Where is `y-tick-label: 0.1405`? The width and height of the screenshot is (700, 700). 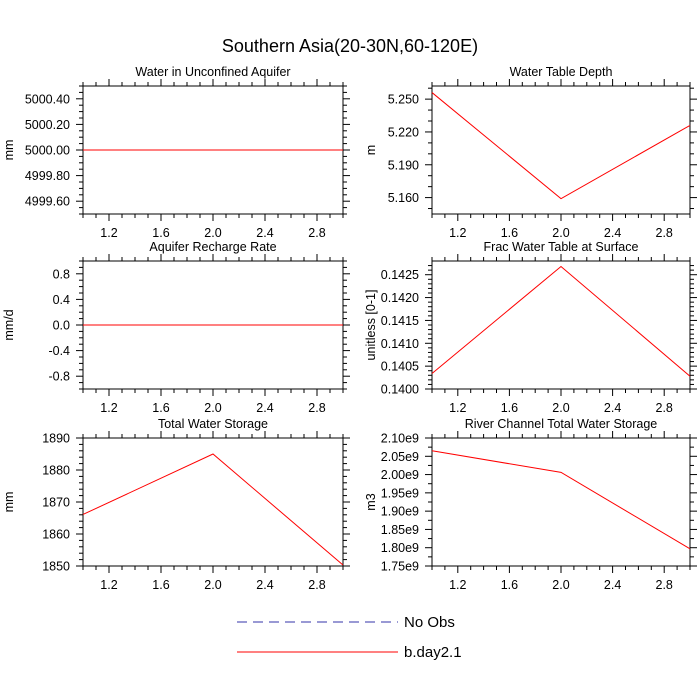
y-tick-label: 0.1405 is located at coordinates (400, 367).